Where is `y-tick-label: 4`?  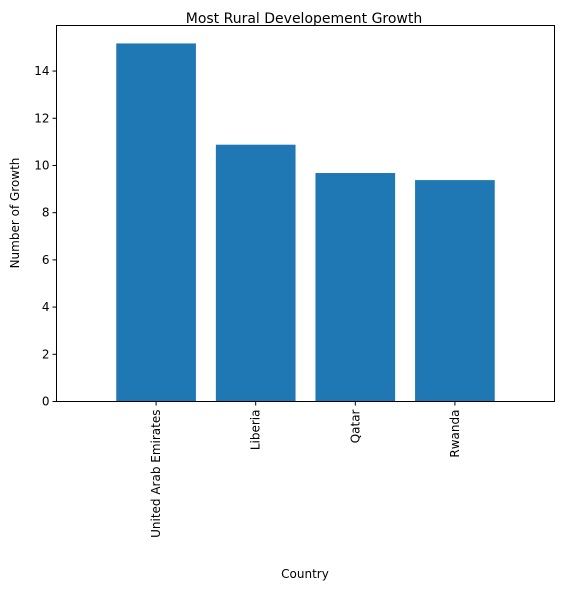 y-tick-label: 4 is located at coordinates (46, 307).